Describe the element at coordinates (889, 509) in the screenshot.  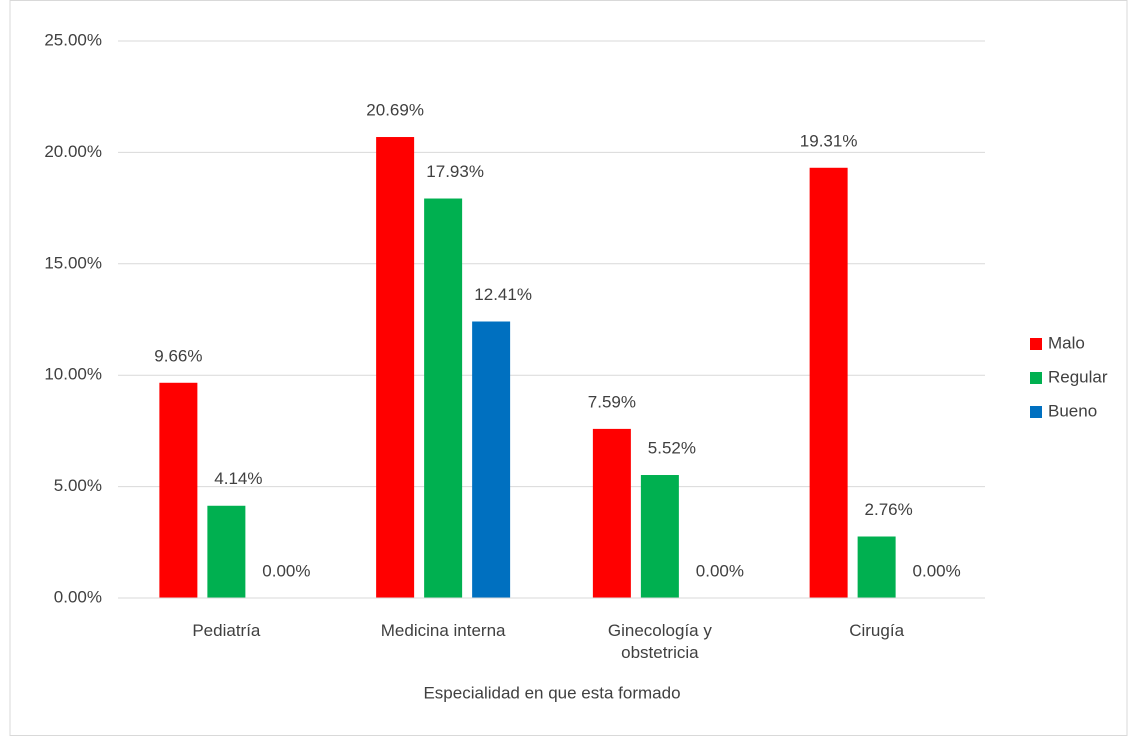
I see `data-label: 2.76%` at that location.